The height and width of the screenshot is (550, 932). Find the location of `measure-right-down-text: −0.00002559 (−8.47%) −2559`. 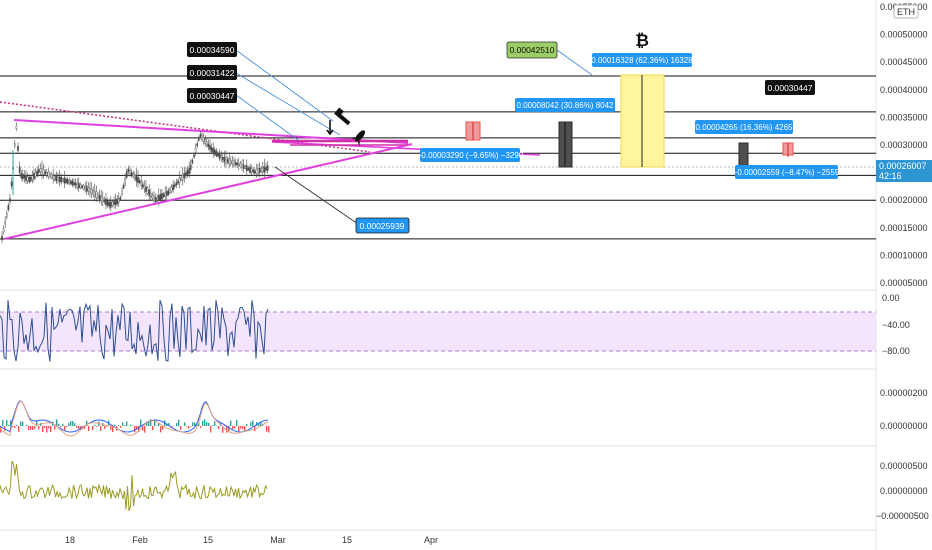

measure-right-down-text: −0.00002559 (−8.47%) −2559 is located at coordinates (786, 172).